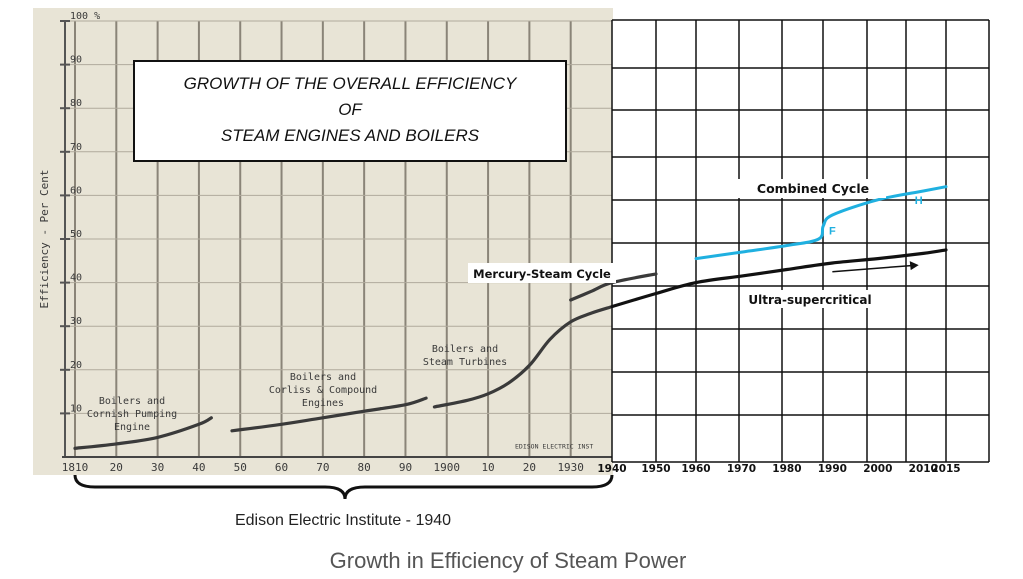  I want to click on x-tick-label-new: 1970, so click(741, 469).